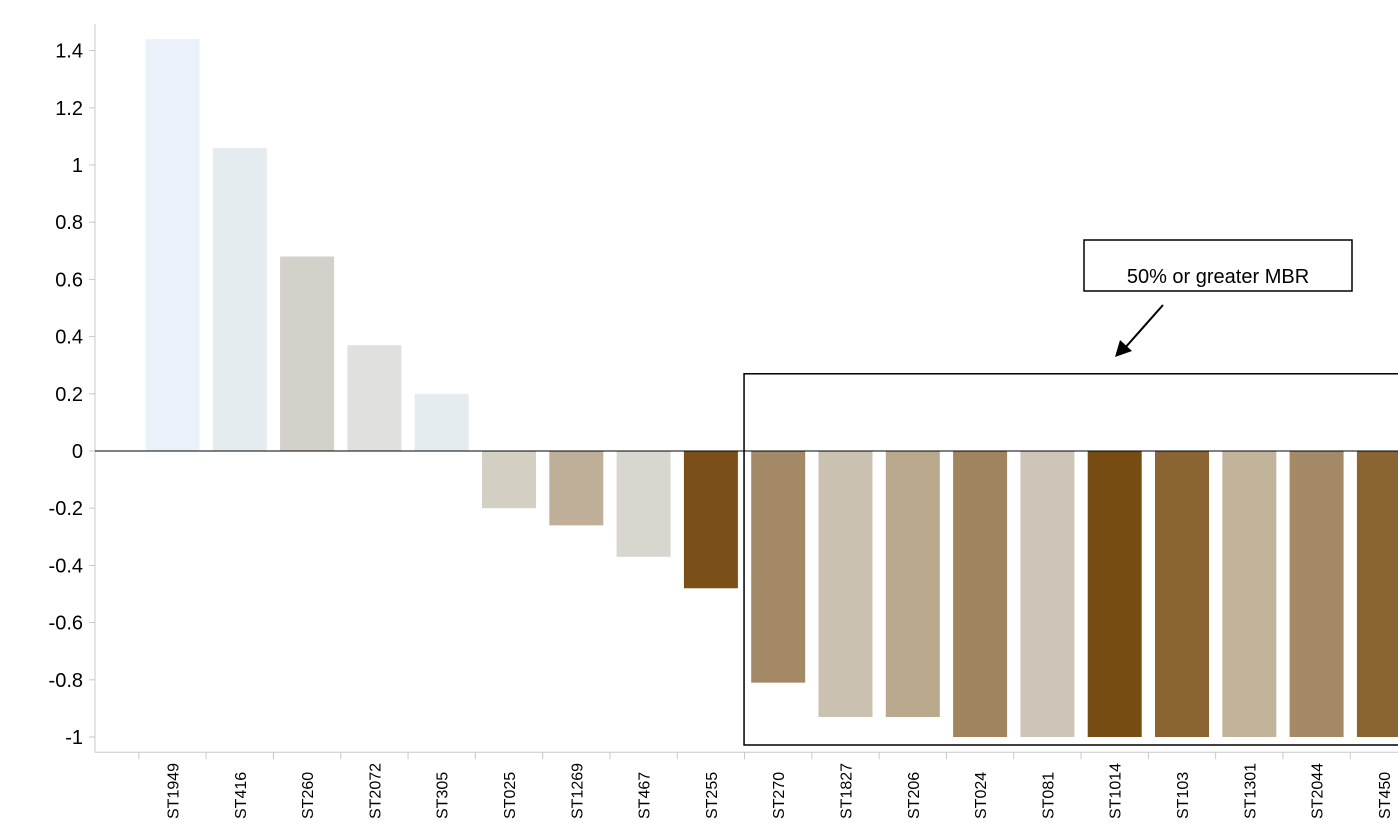 The height and width of the screenshot is (824, 1398). I want to click on y-tick-label: 1, so click(77, 166).